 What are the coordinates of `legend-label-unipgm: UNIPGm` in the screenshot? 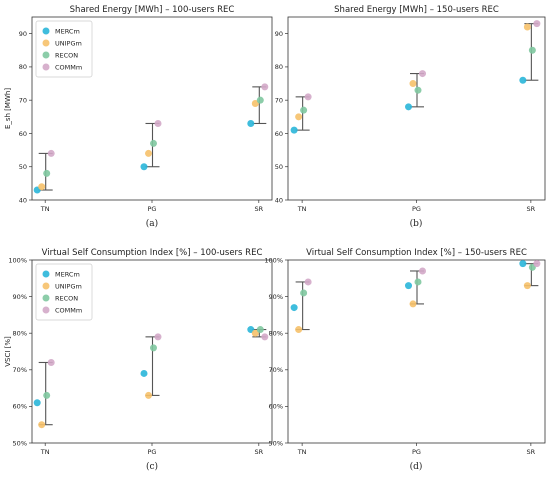 It's located at (68, 286).